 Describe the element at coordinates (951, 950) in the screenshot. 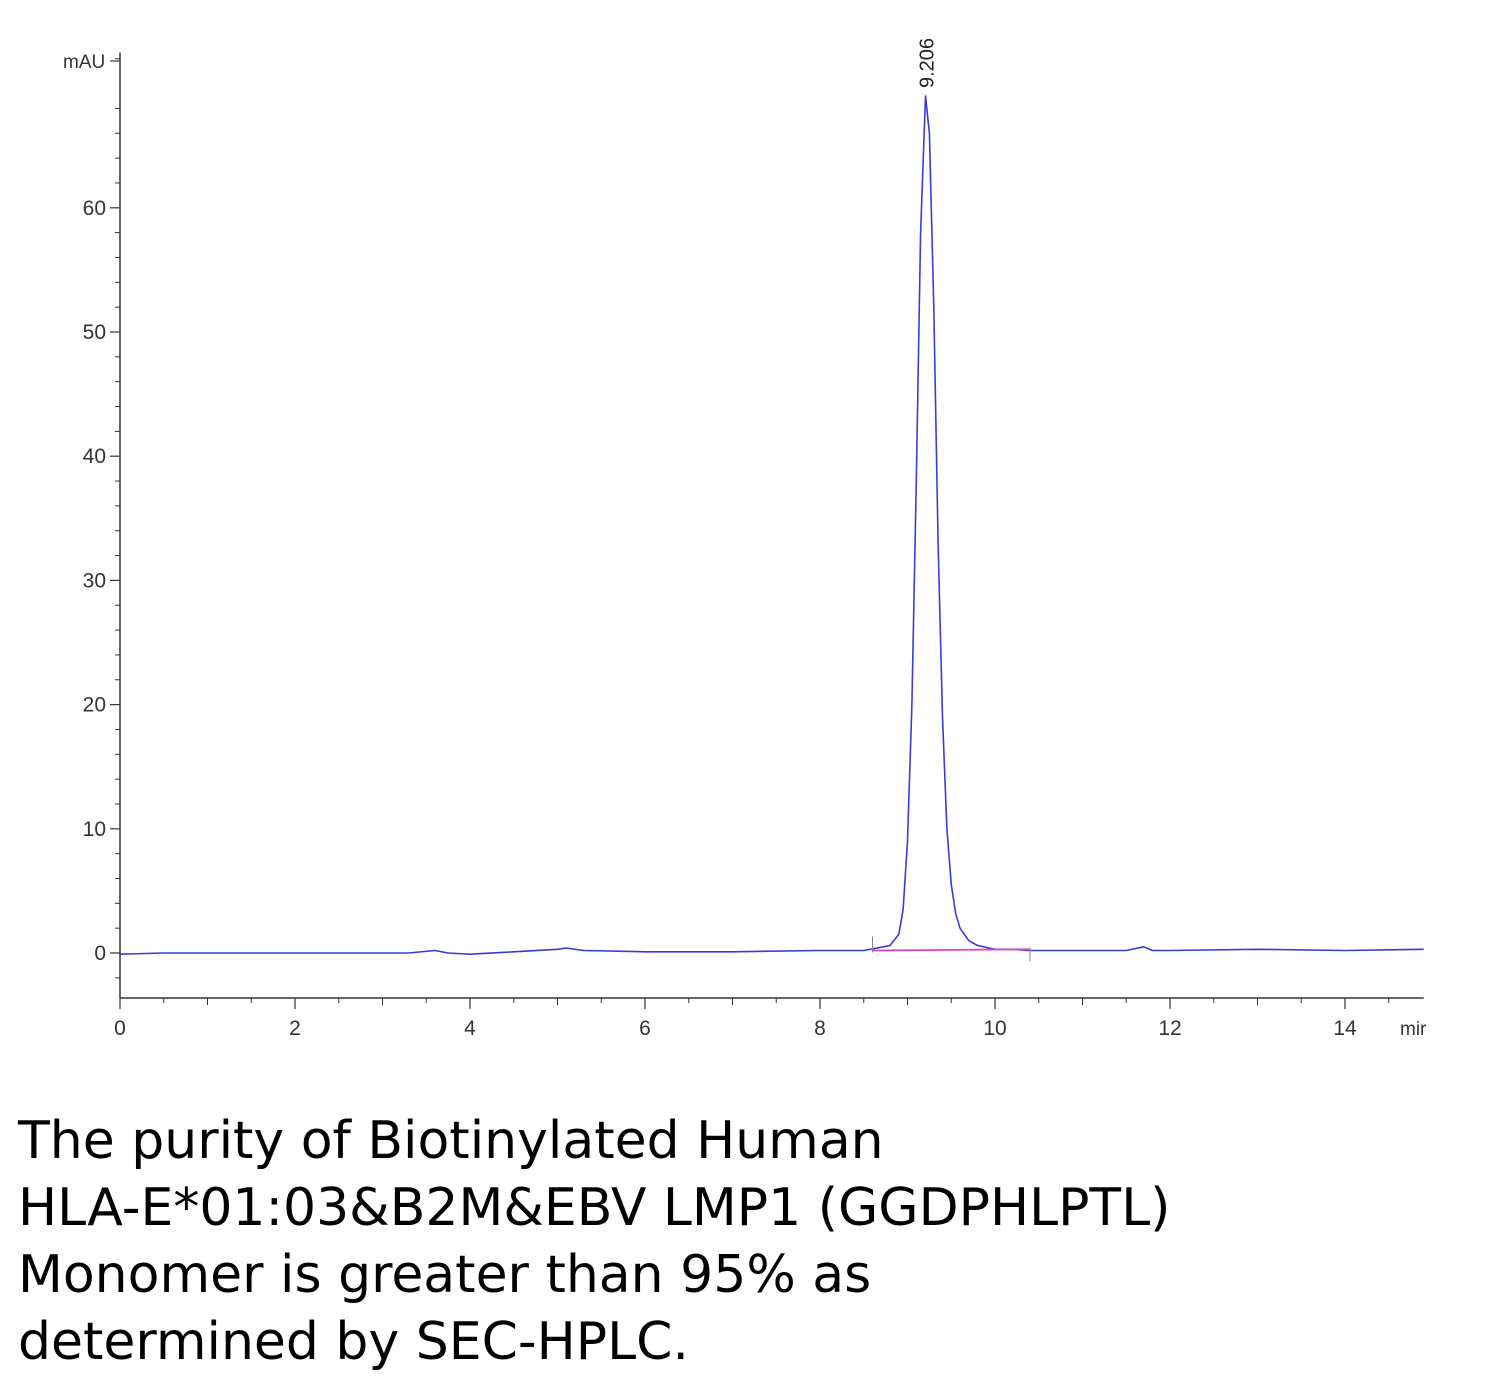

I see `baseline-segment` at that location.